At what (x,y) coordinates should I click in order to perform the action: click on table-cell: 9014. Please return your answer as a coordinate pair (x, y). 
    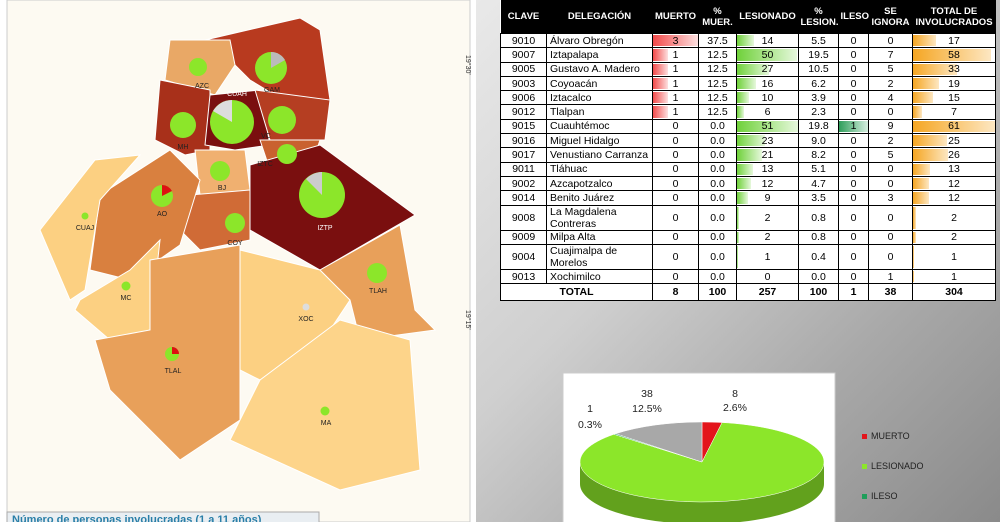
    Looking at the image, I should click on (523, 198).